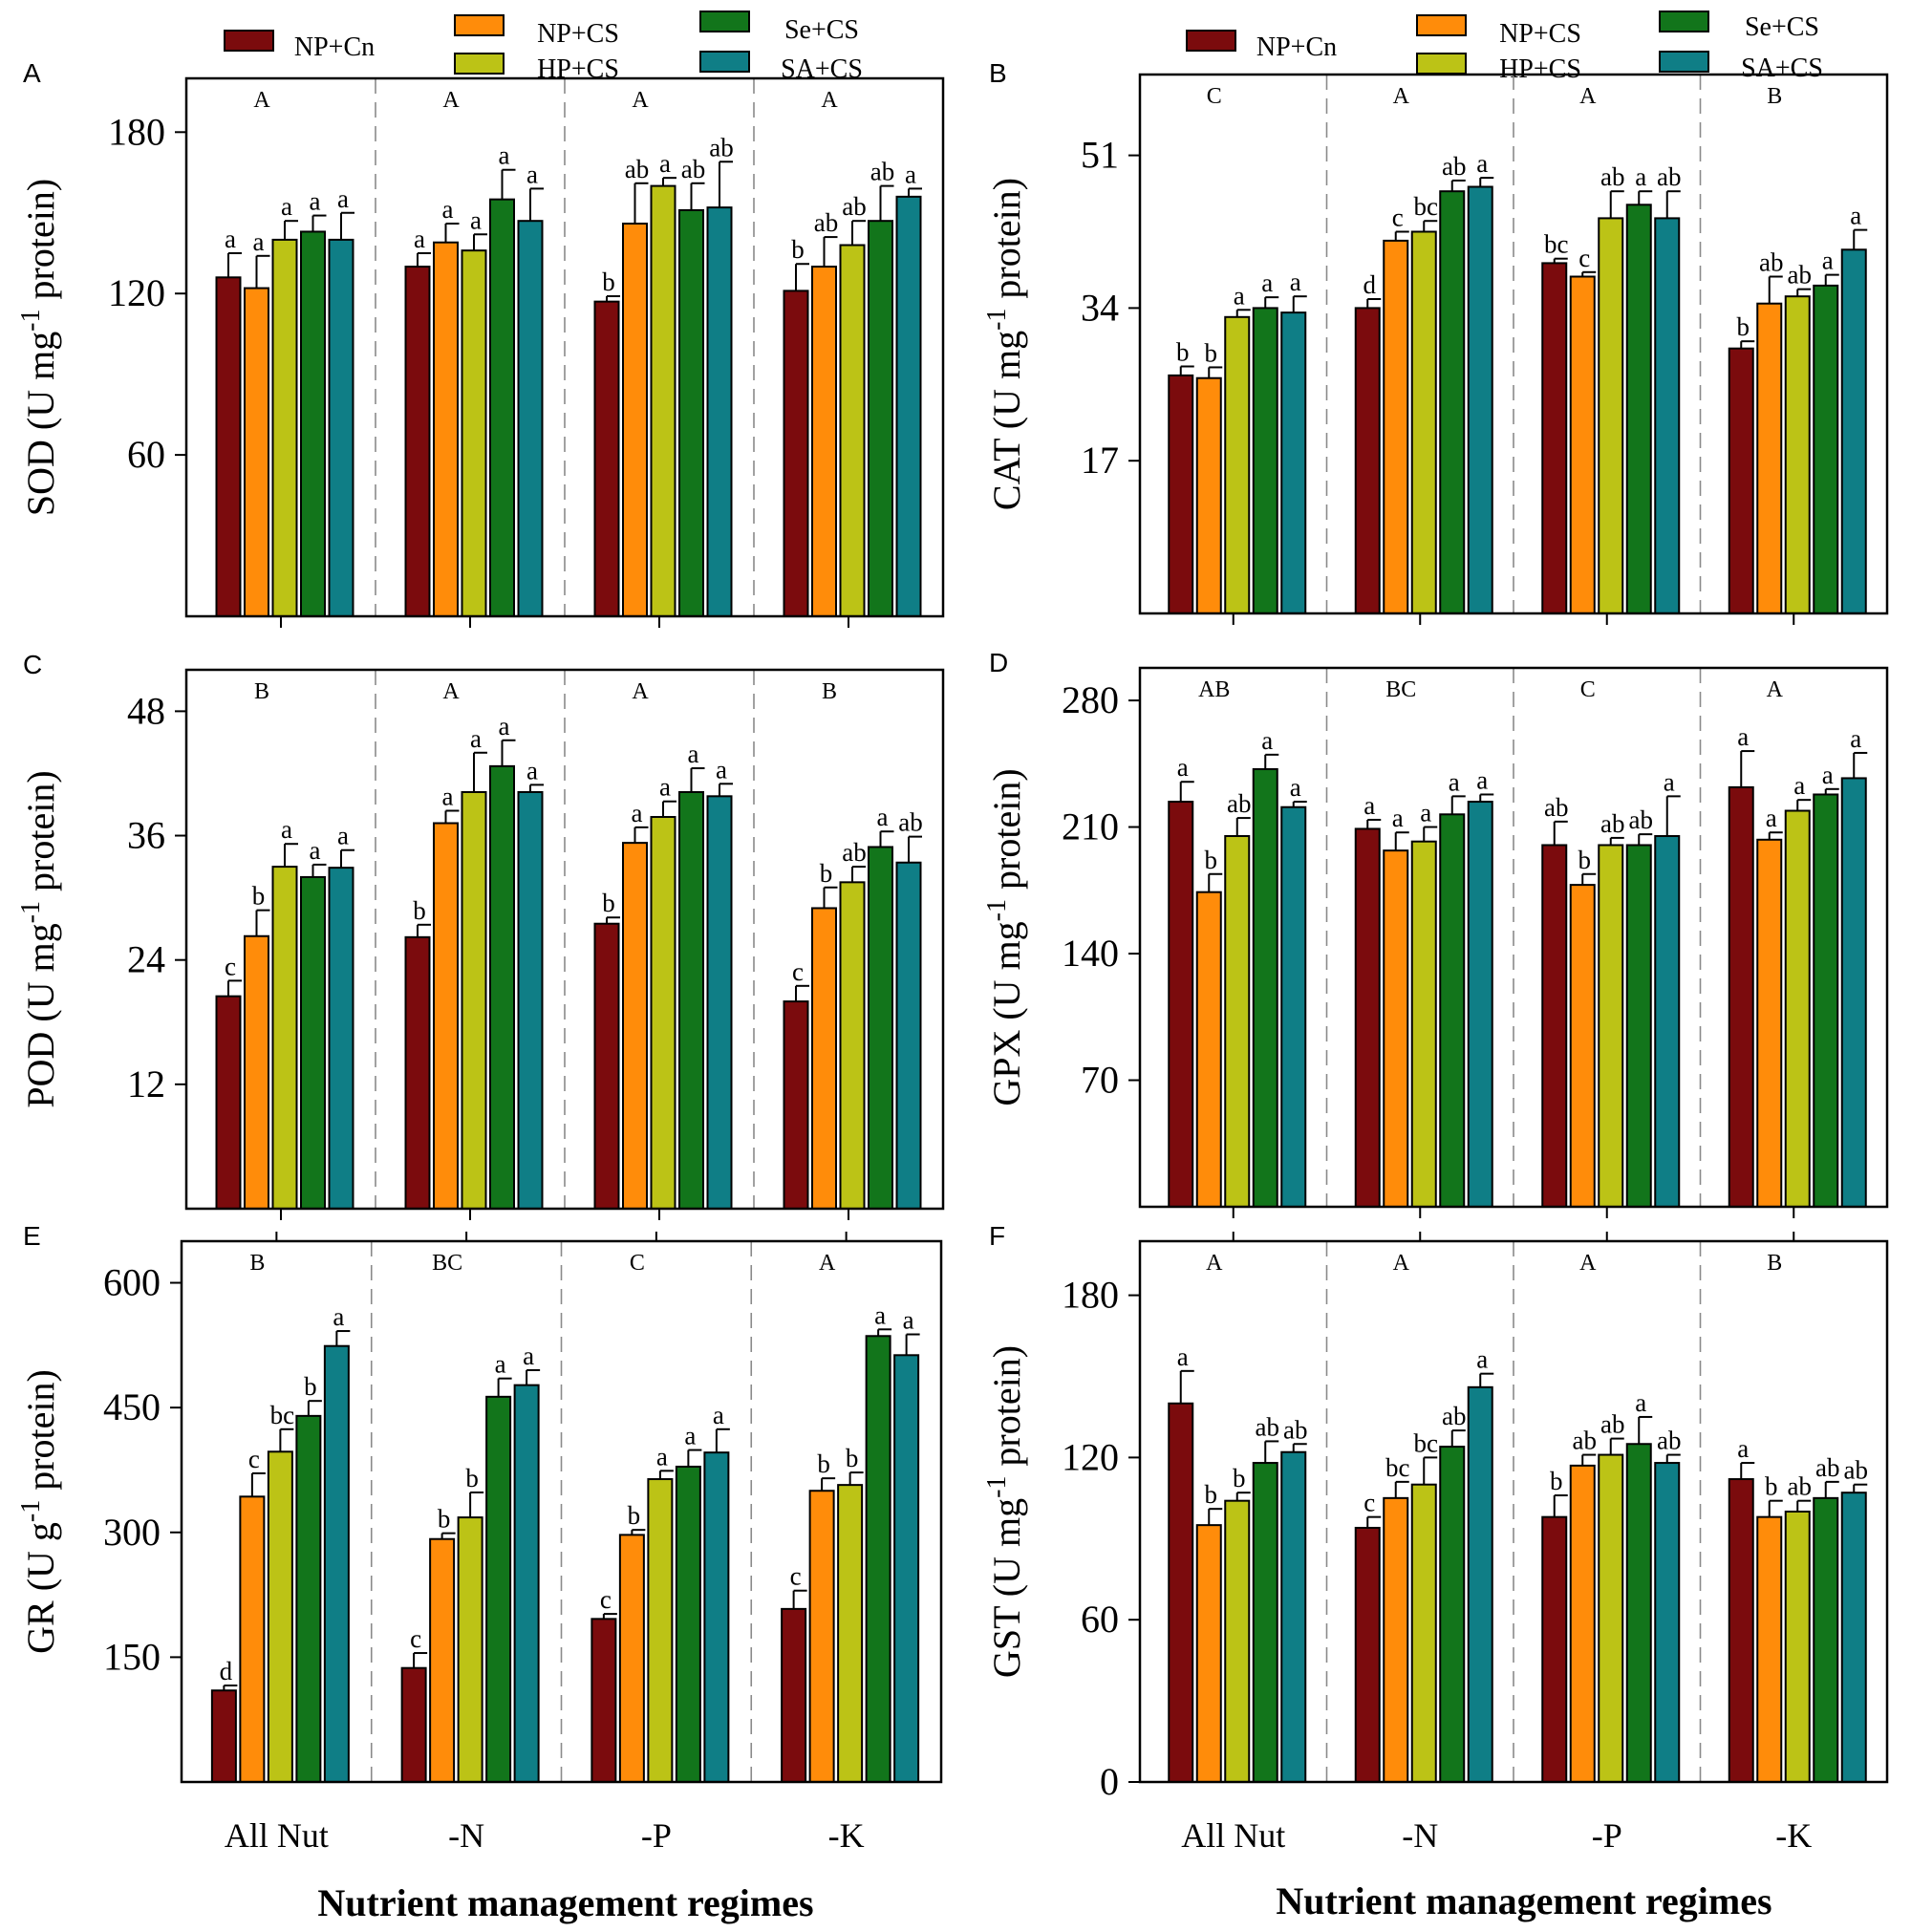  What do you see at coordinates (1741, 67) in the screenshot?
I see `legend-item: SA+CS` at bounding box center [1741, 67].